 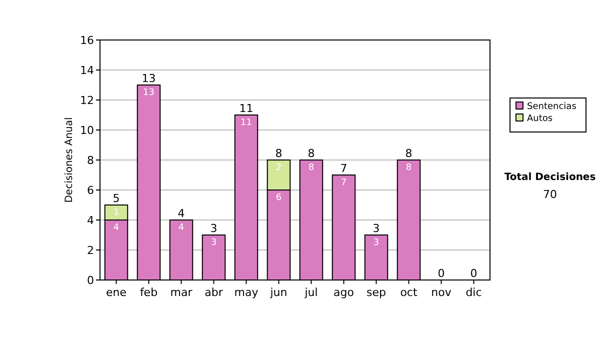 What do you see at coordinates (149, 78) in the screenshot?
I see `total-label: 13` at bounding box center [149, 78].